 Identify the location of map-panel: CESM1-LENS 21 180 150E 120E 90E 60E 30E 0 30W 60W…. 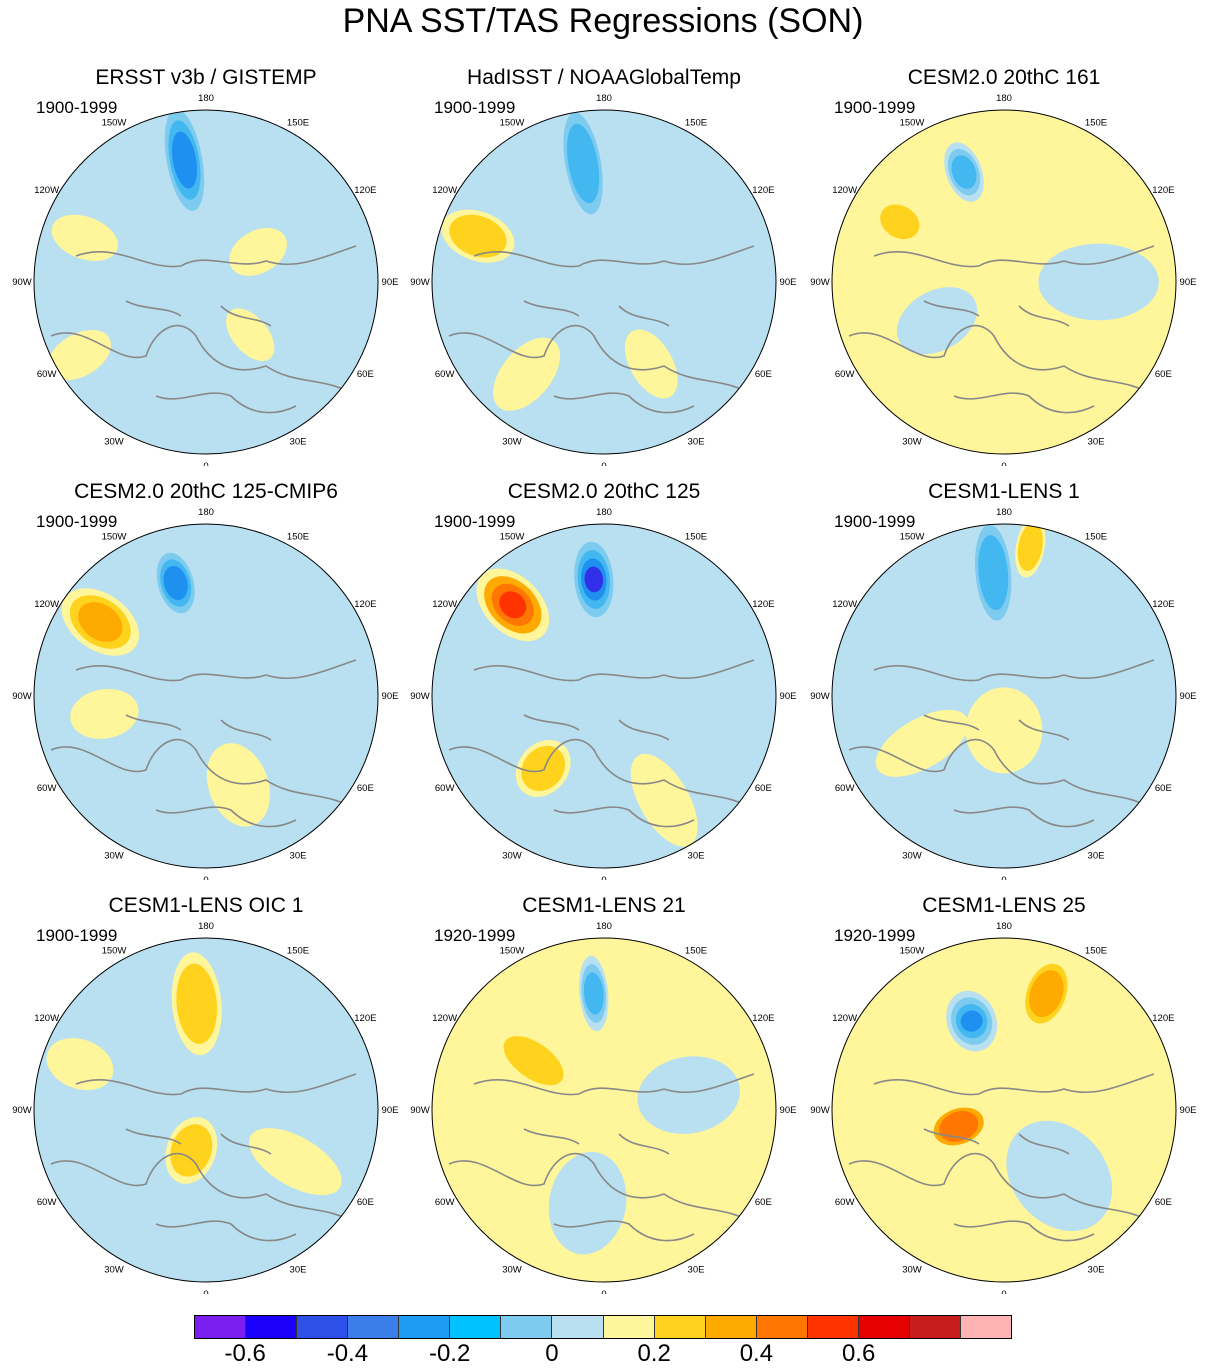
(604, 1094).